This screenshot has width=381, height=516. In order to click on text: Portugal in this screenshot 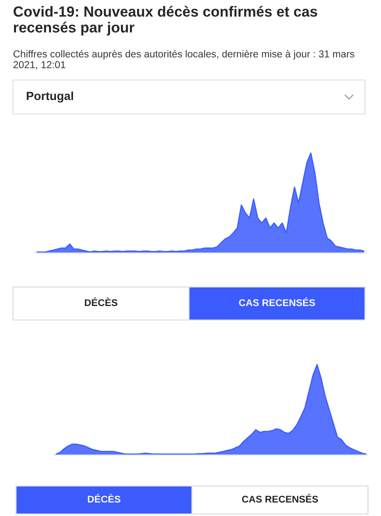, I will do `click(50, 97)`.